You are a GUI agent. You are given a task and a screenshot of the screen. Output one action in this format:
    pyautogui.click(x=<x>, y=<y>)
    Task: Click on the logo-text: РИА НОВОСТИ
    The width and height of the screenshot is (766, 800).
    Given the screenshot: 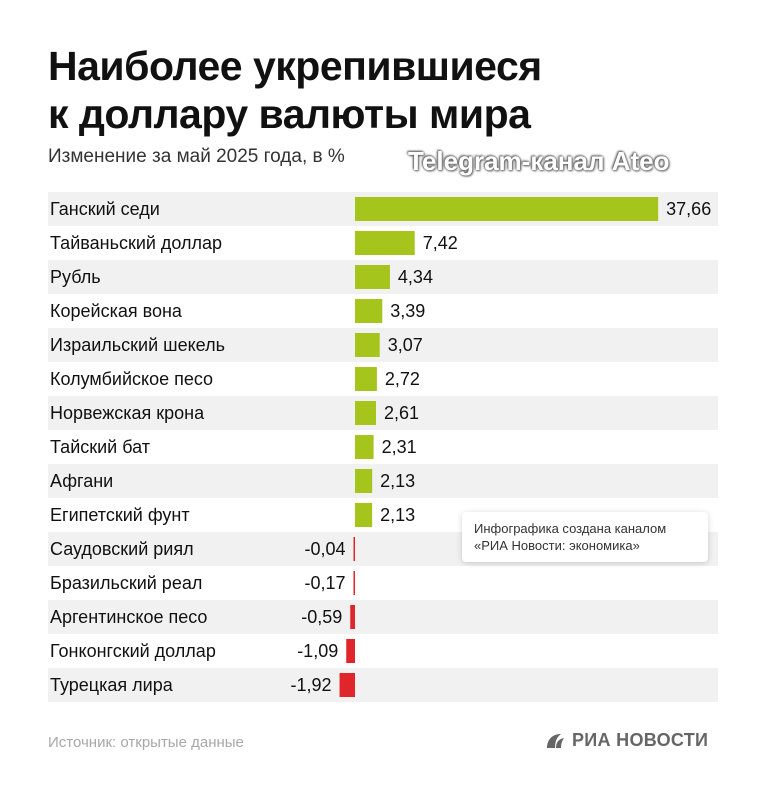 What is the action you would take?
    pyautogui.click(x=640, y=740)
    